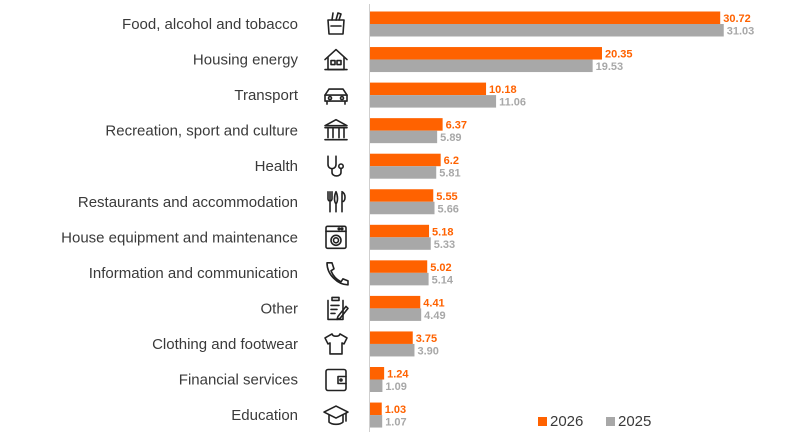  Describe the element at coordinates (398, 375) in the screenshot. I see `value-label-2026: 1.24` at that location.